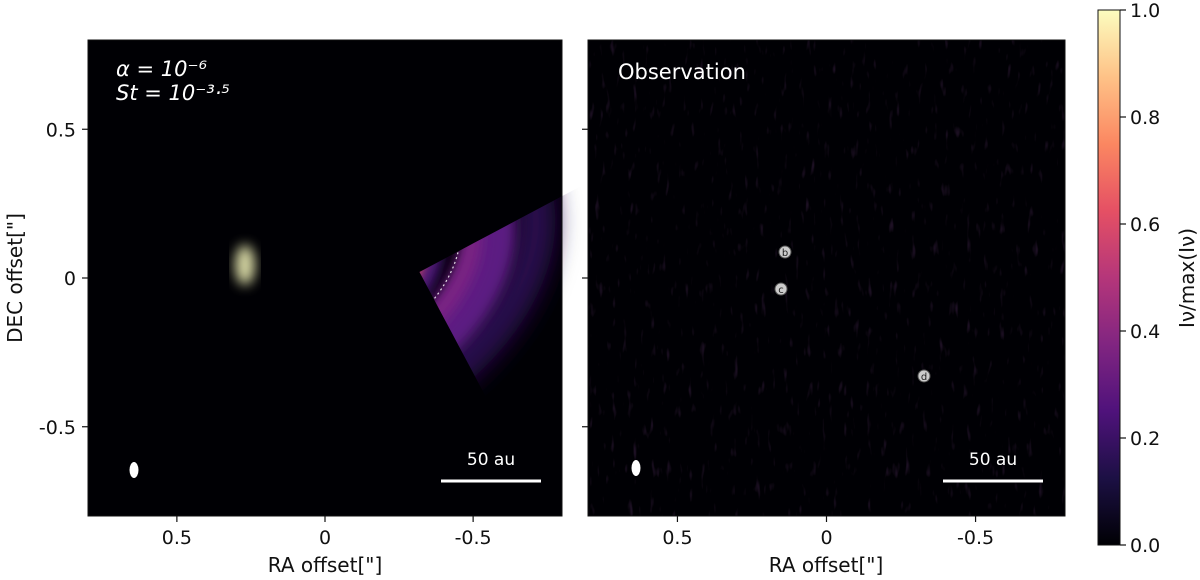  What do you see at coordinates (1187, 278) in the screenshot?
I see `colorbar-label: Iν/max(Iν)` at bounding box center [1187, 278].